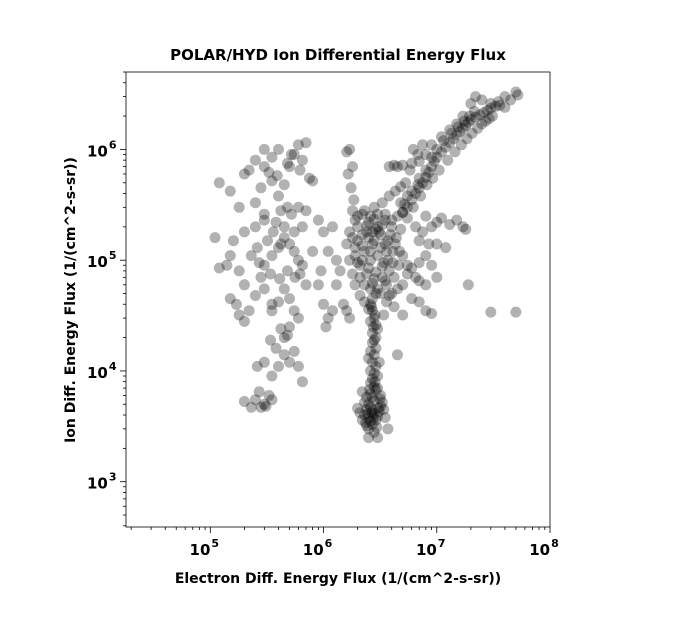 This screenshot has height=619, width=677. What do you see at coordinates (102, 482) in the screenshot?
I see `y-tick-label: 103` at bounding box center [102, 482].